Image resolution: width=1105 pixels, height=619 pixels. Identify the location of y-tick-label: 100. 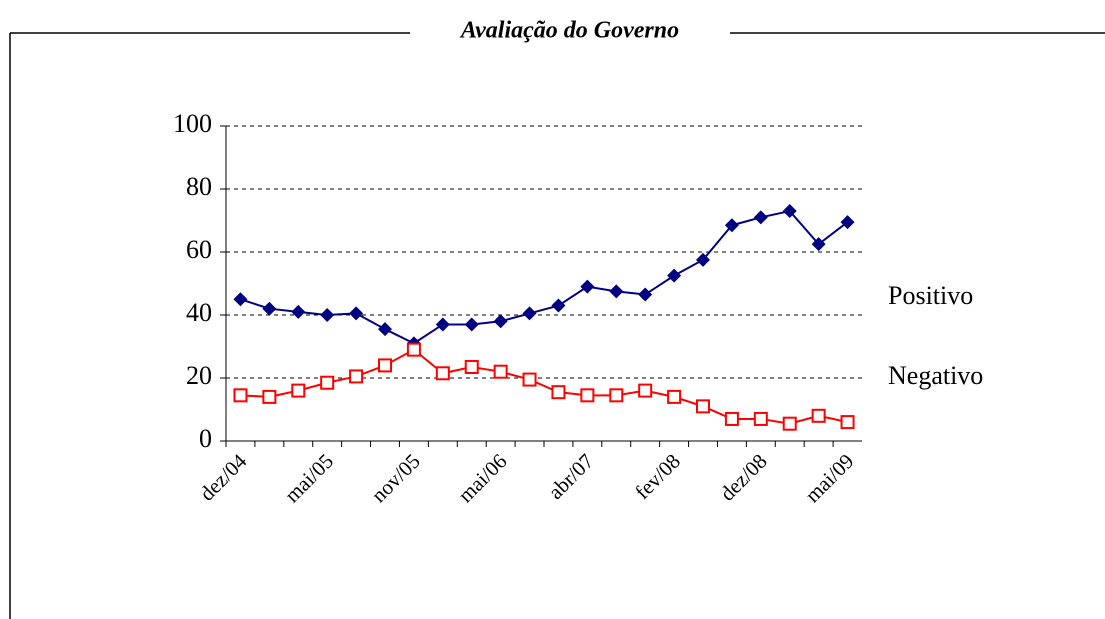
(192, 123).